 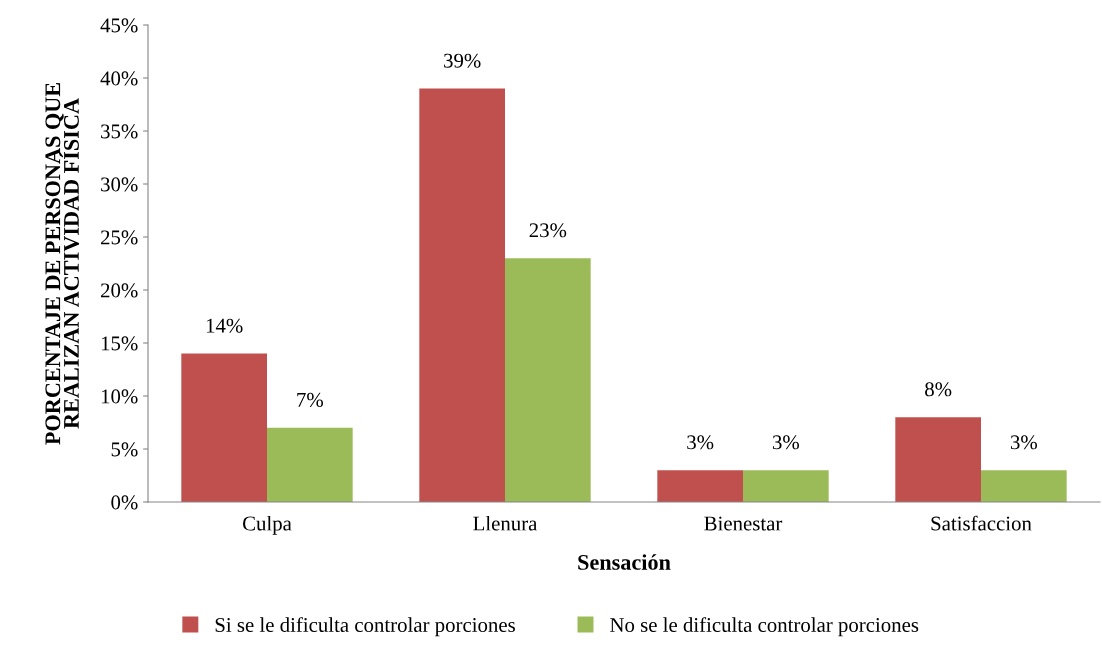 What do you see at coordinates (365, 627) in the screenshot?
I see `legend-label: Si se le dificulta controlar porciones` at bounding box center [365, 627].